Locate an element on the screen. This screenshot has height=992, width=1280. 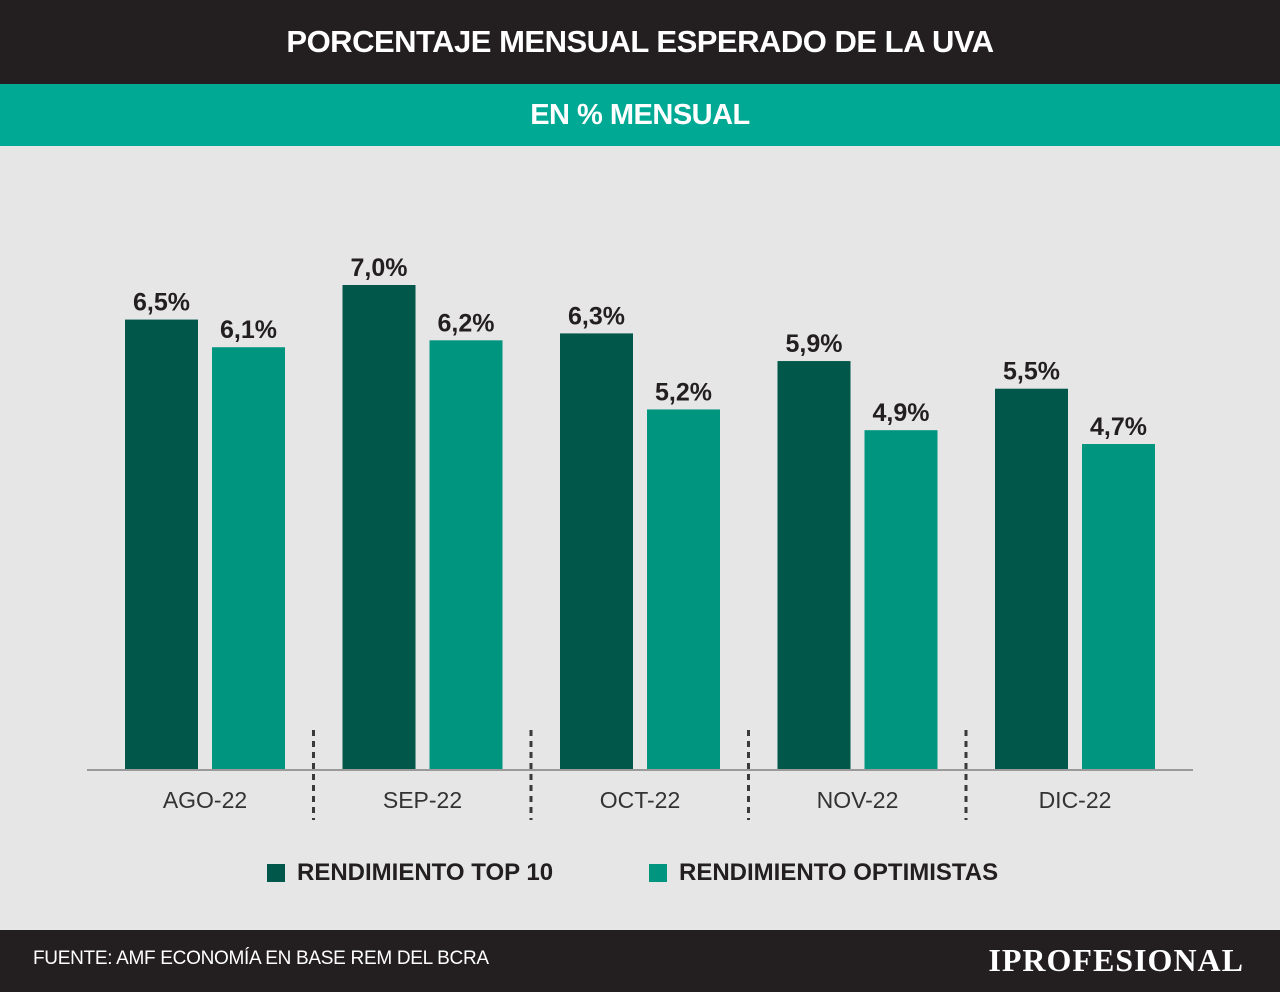
x-tick-label-sep-22: SEP-22 is located at coordinates (422, 800).